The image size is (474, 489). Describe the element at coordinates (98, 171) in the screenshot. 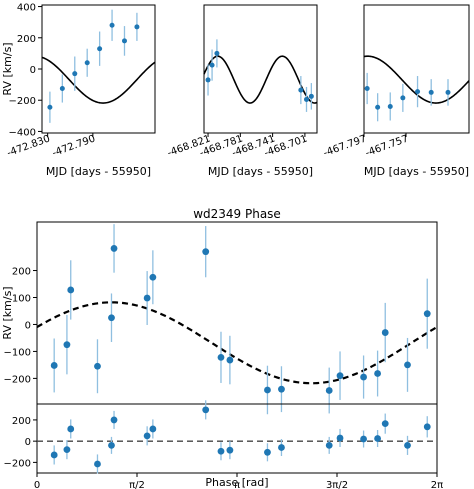

I see `top-1-xlabel: MJD [days - 55950]` at that location.